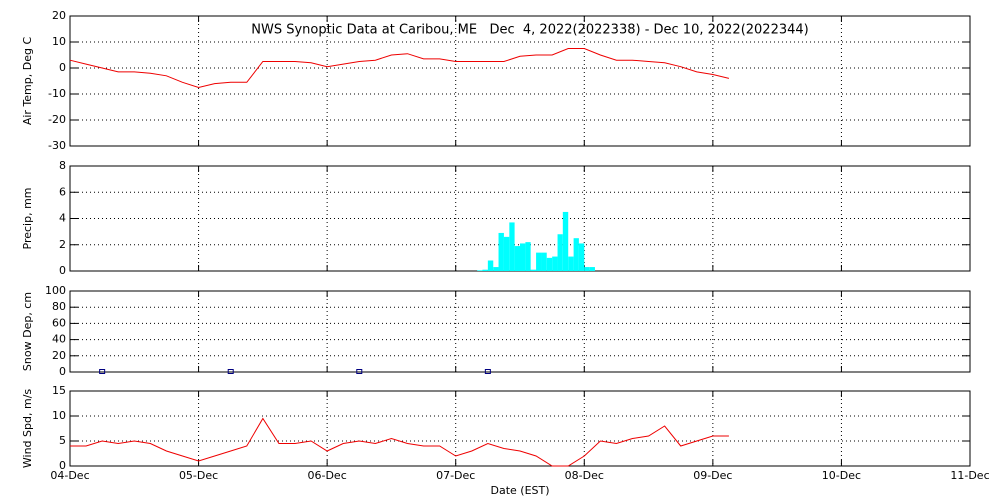 This screenshot has width=1000, height=500. What do you see at coordinates (455, 475) in the screenshot?
I see `x-tick-label: 07-Dec` at bounding box center [455, 475].